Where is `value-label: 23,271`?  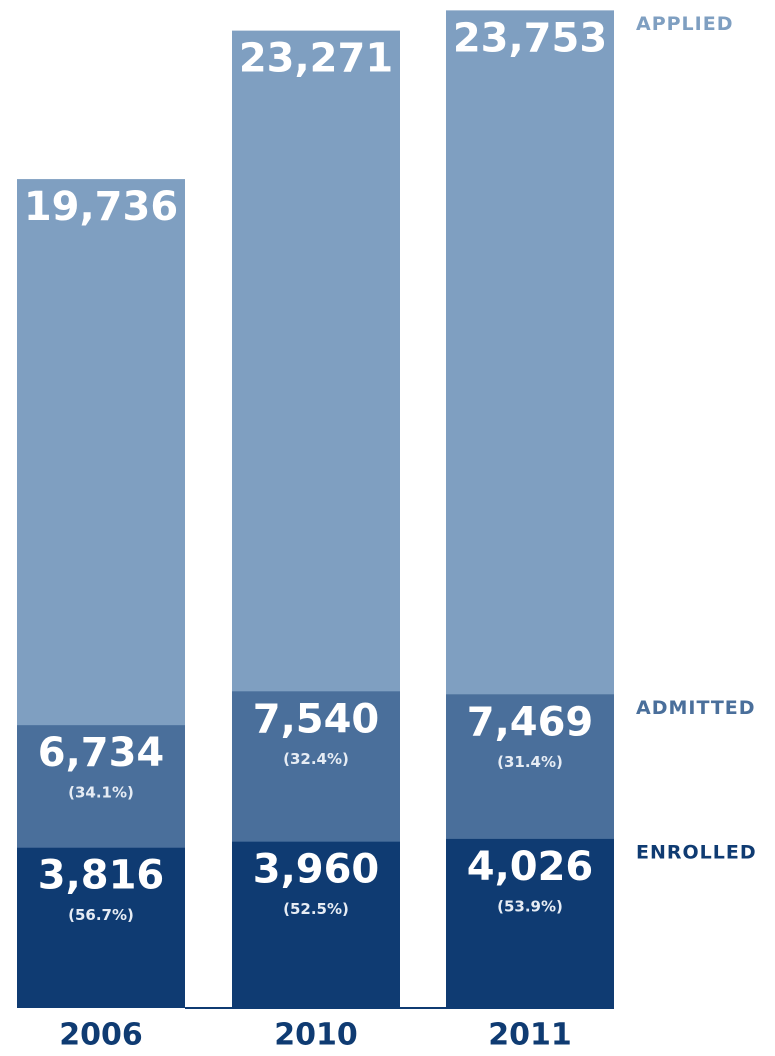
value-label: 23,271 is located at coordinates (316, 59).